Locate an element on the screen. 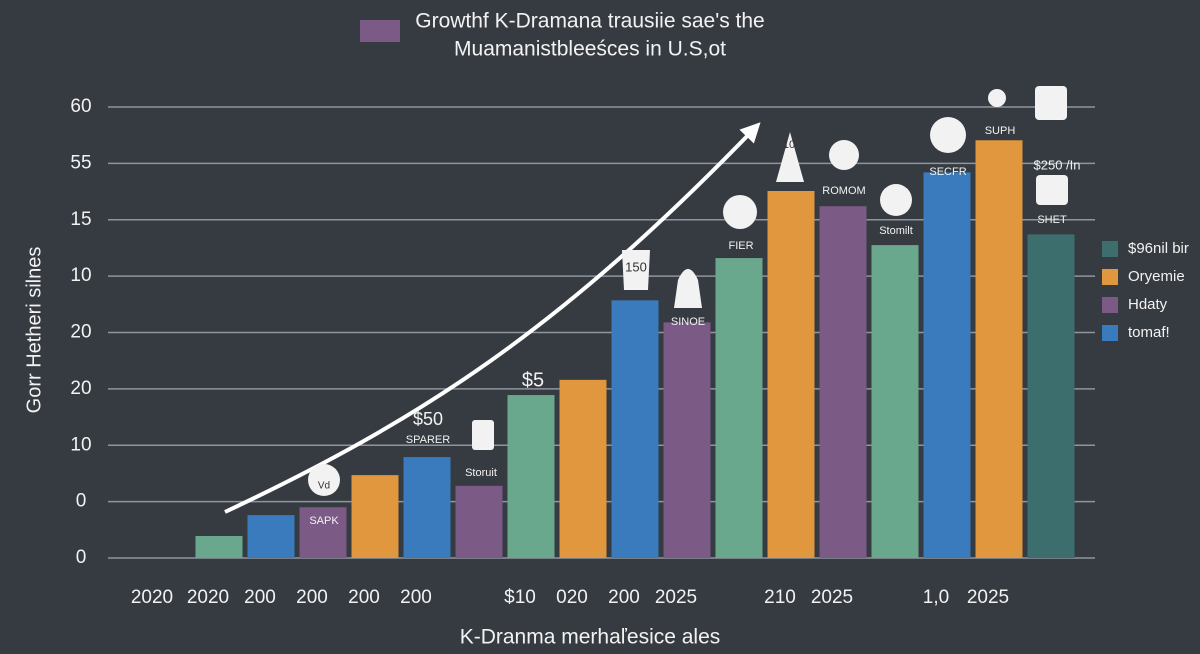  annotation: Stomilt is located at coordinates (896, 231).